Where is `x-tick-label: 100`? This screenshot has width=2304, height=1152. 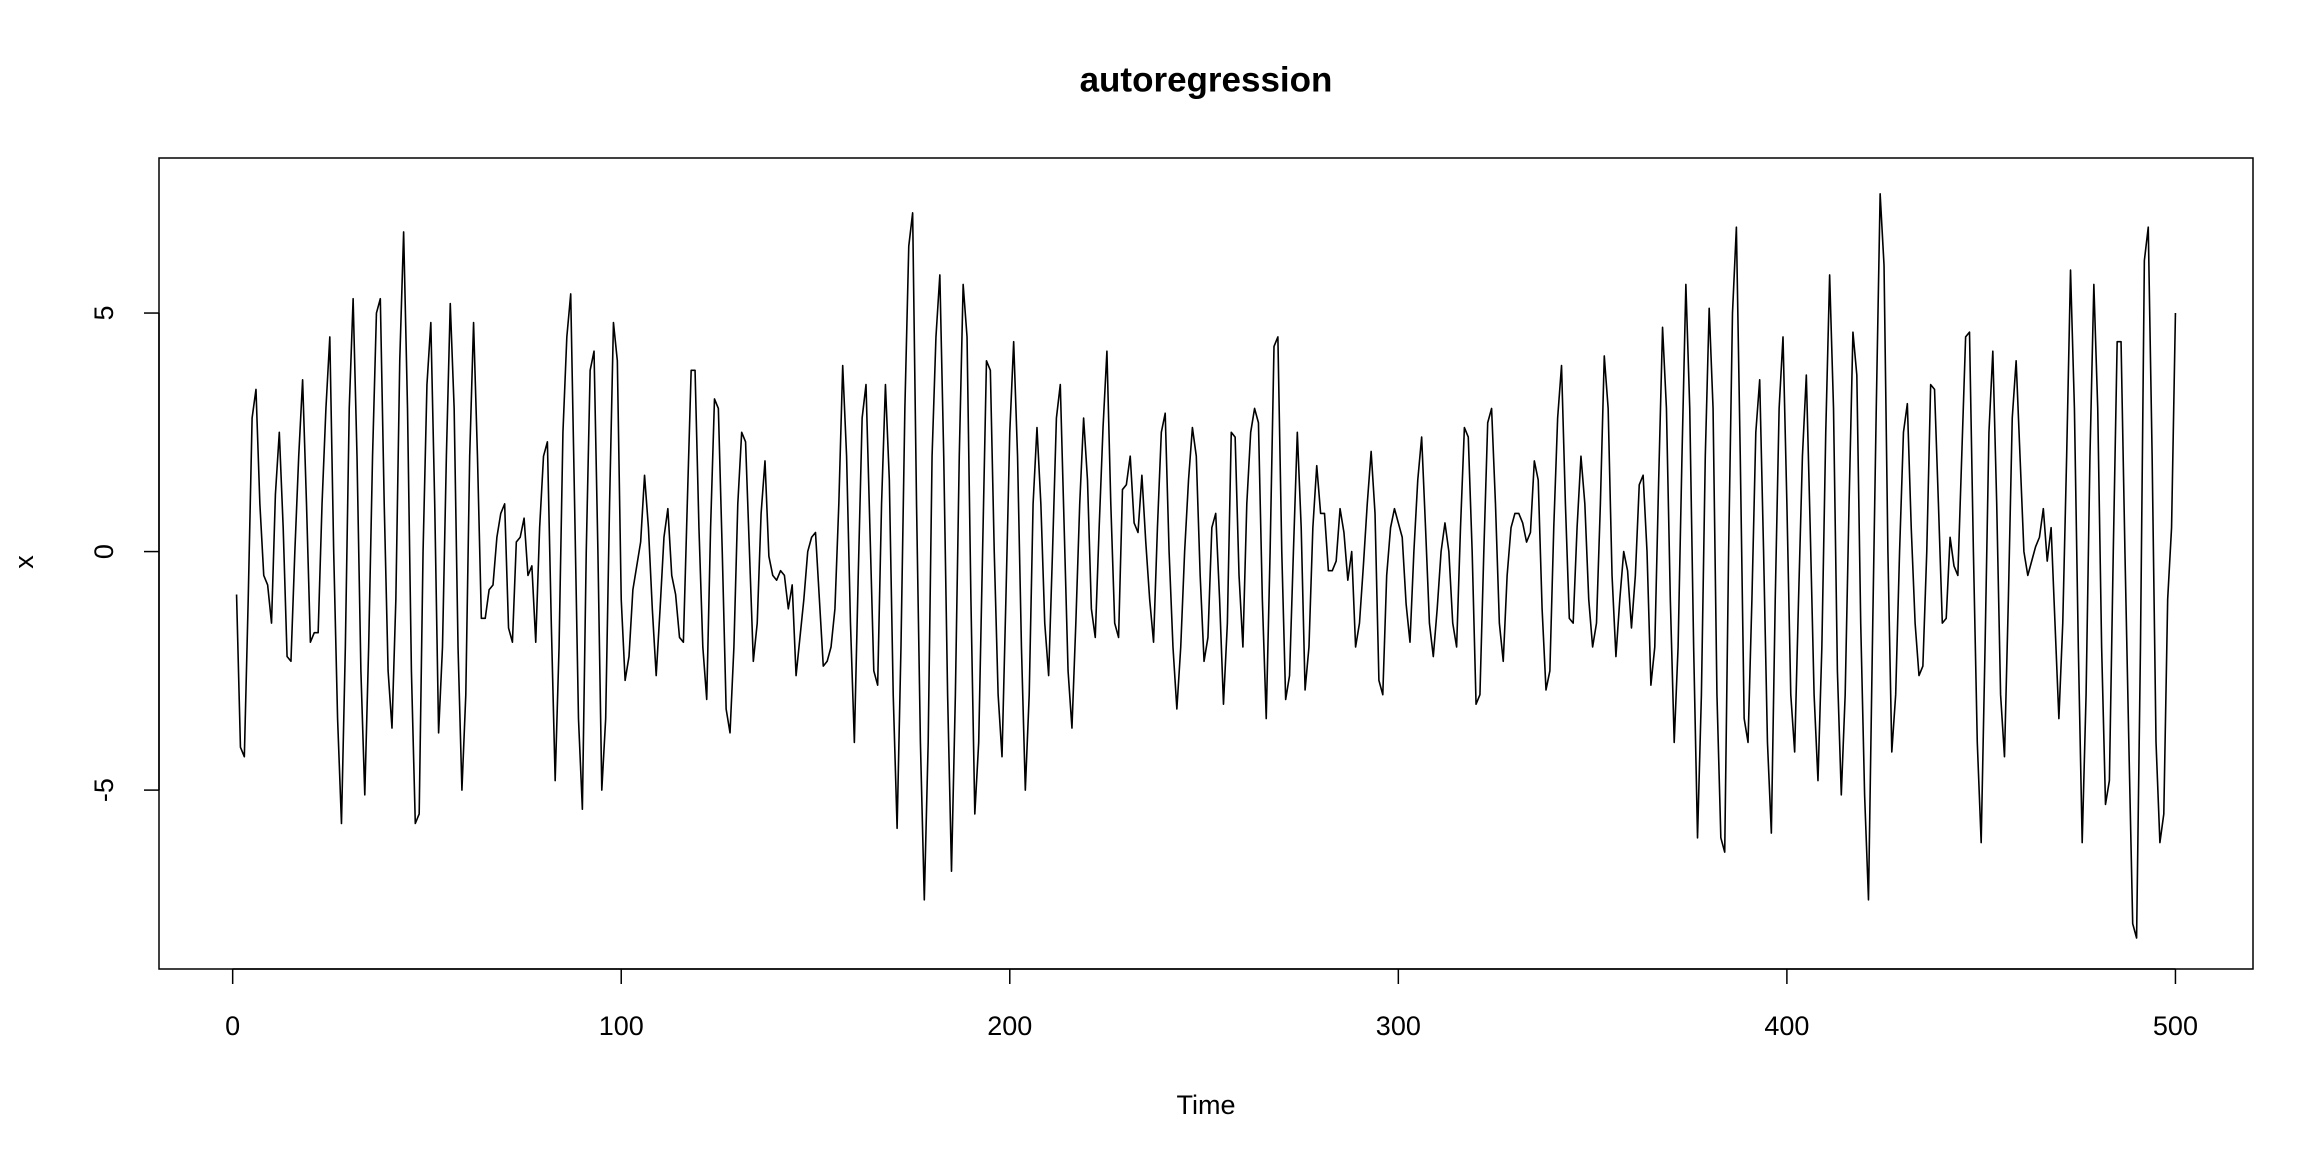 x-tick-label: 100 is located at coordinates (621, 1026).